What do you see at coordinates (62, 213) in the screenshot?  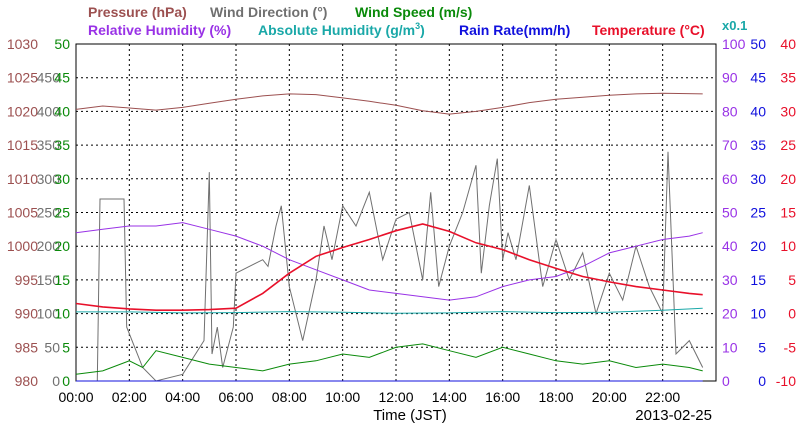 I see `y-tick-label-wind-speed: 25` at bounding box center [62, 213].